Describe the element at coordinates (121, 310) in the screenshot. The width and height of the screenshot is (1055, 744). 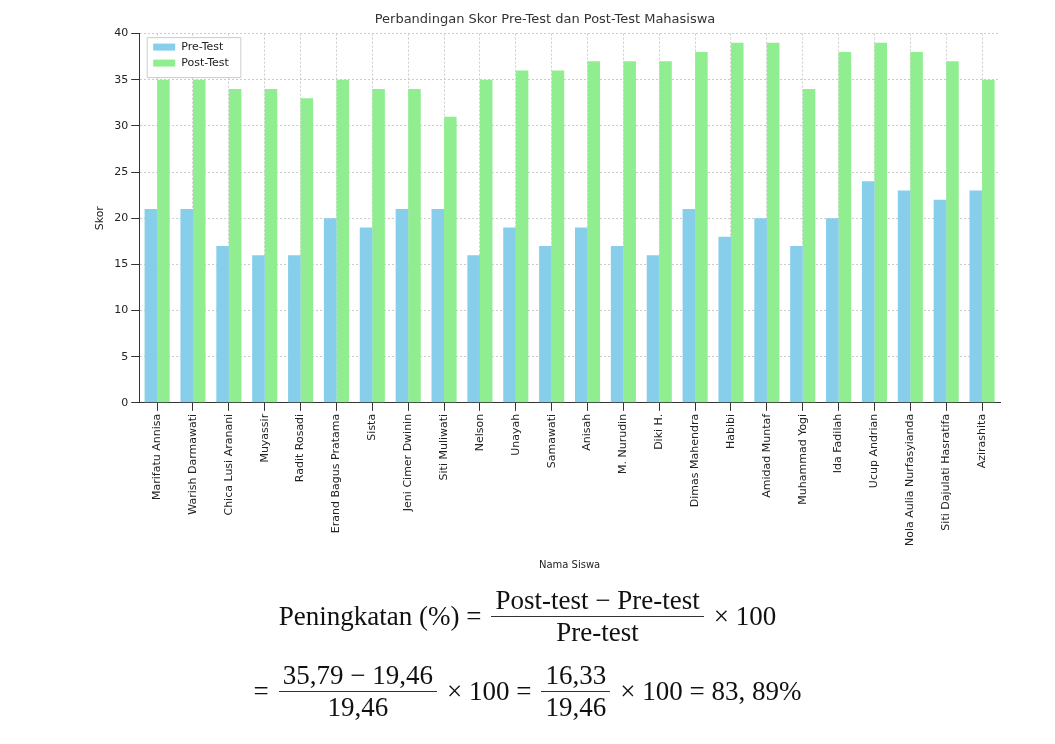
I see `y-tick-label: 10` at that location.